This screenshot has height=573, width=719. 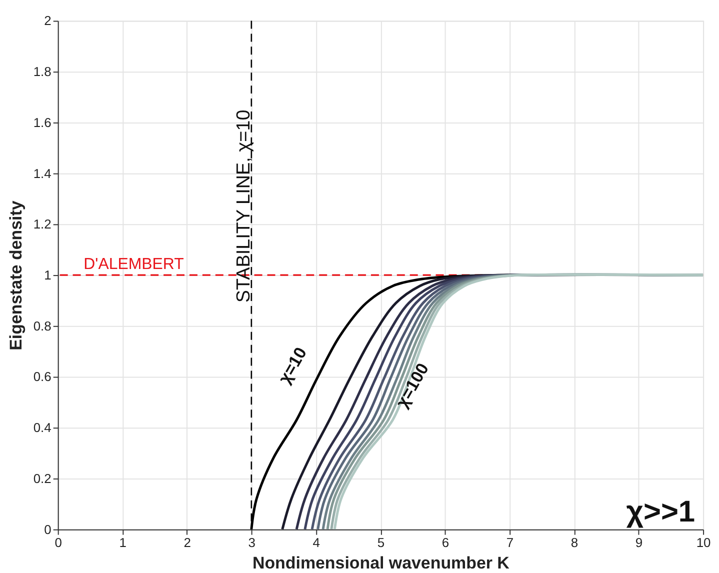 I want to click on ref-line-label: D'ALEMBERT, so click(x=134, y=265).